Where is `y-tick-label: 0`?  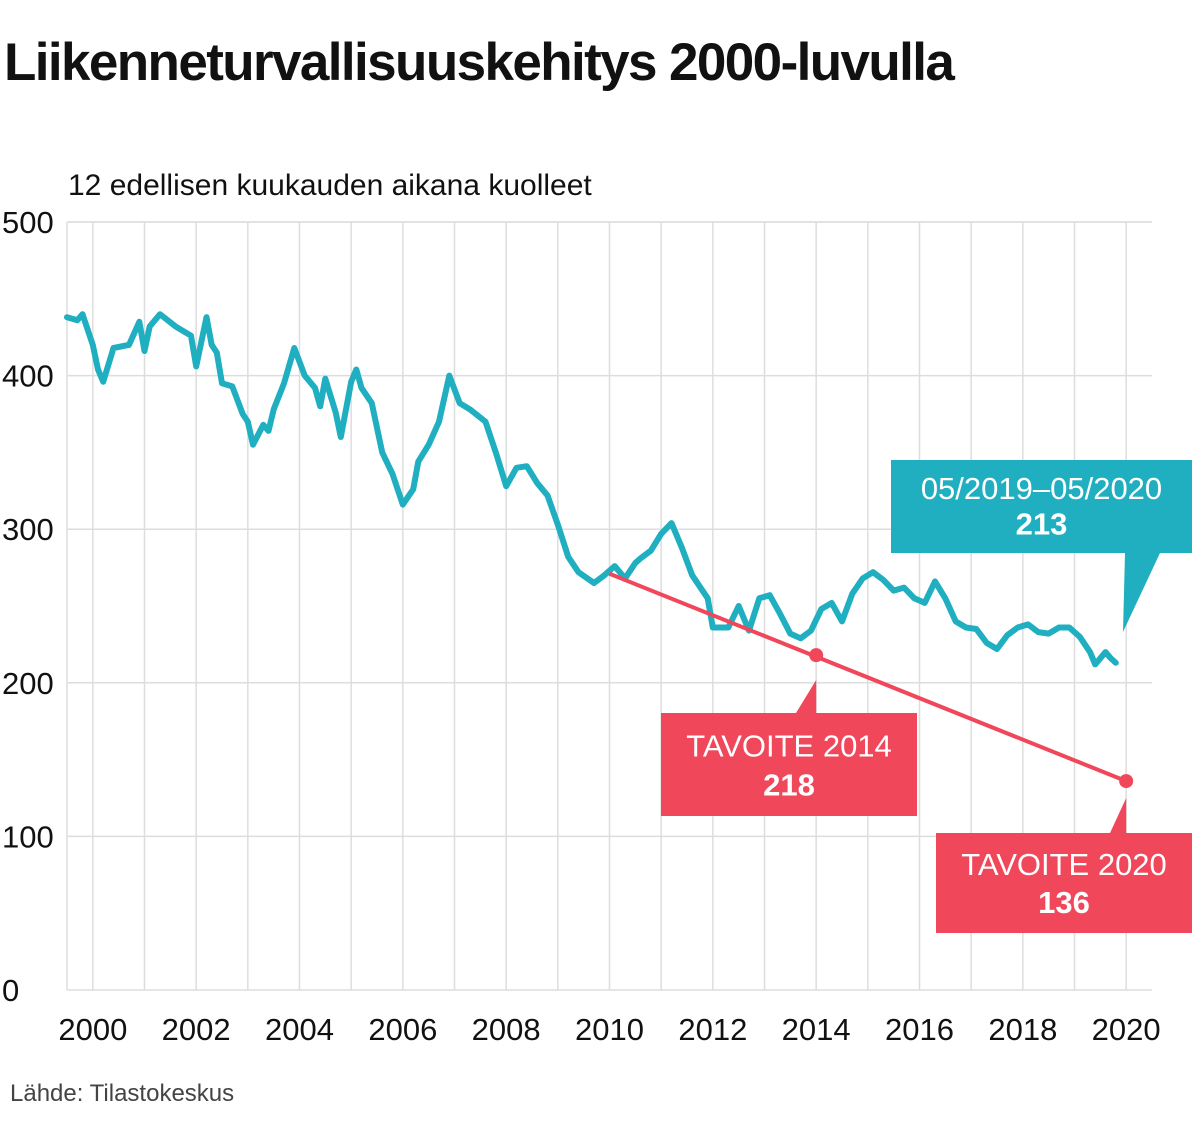 y-tick-label: 0 is located at coordinates (10, 990).